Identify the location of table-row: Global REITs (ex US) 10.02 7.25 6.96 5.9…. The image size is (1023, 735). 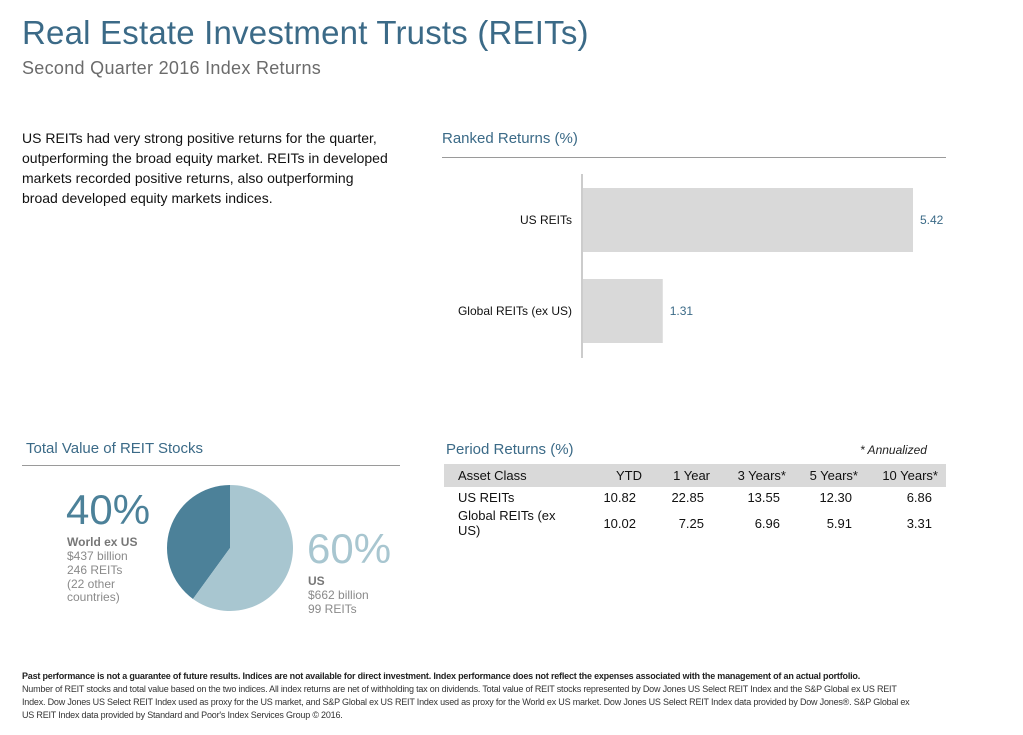
(695, 523).